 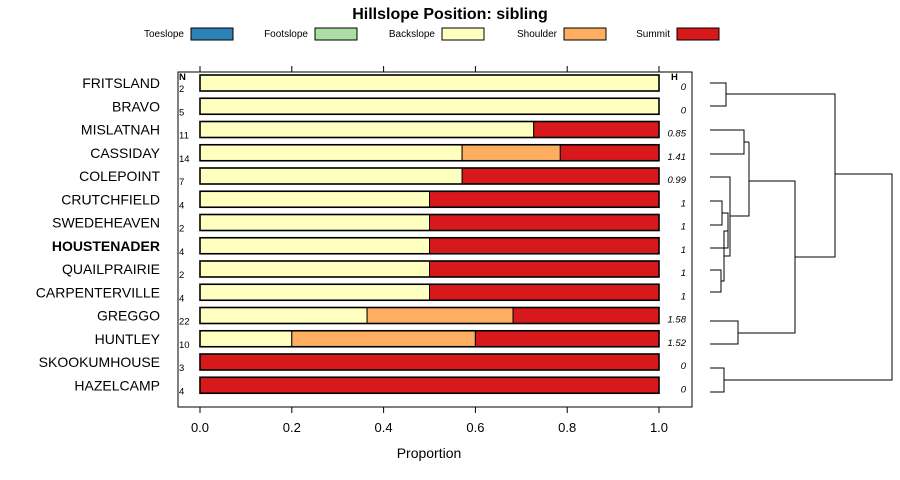 I want to click on x-tick-label: 0.6, so click(x=475, y=427).